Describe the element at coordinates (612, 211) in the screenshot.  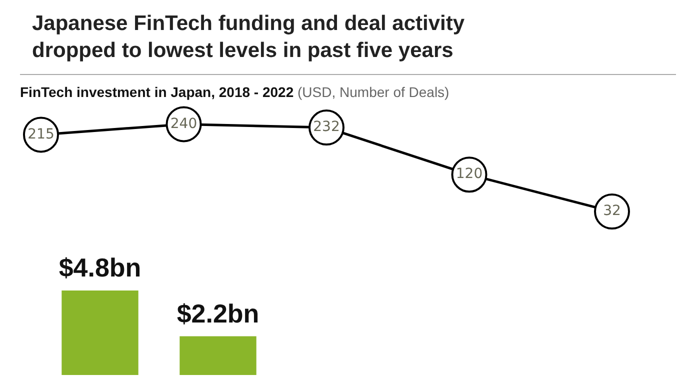
I see `data-label: 32` at that location.